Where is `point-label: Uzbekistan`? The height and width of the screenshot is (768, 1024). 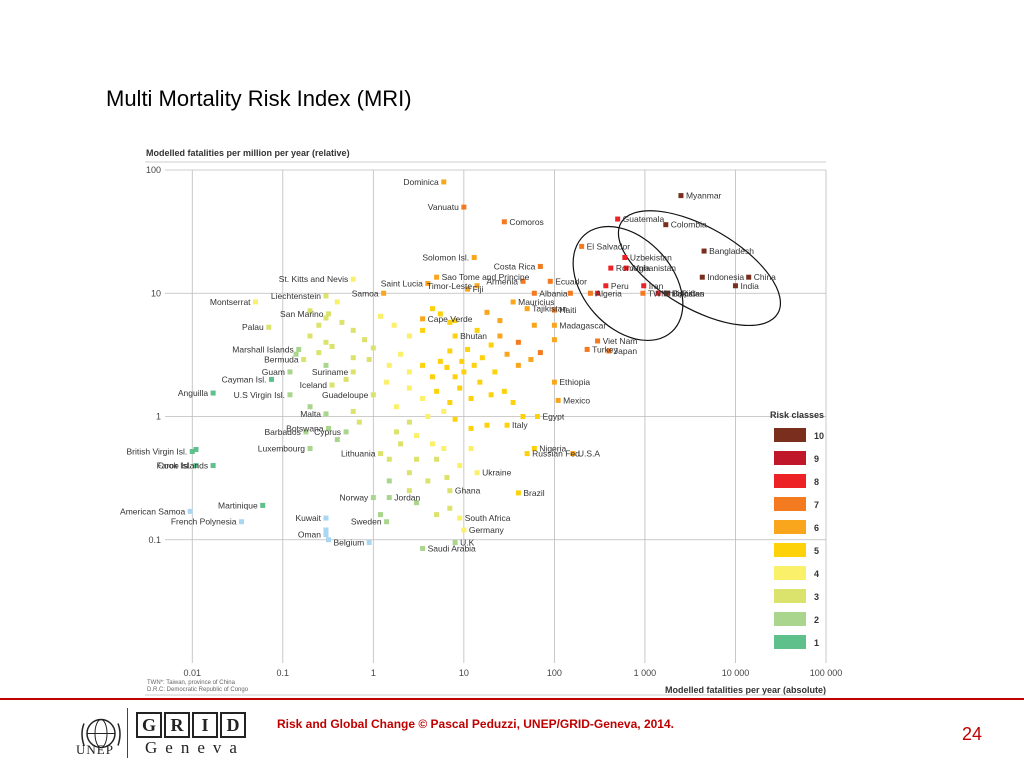 point-label: Uzbekistan is located at coordinates (651, 258).